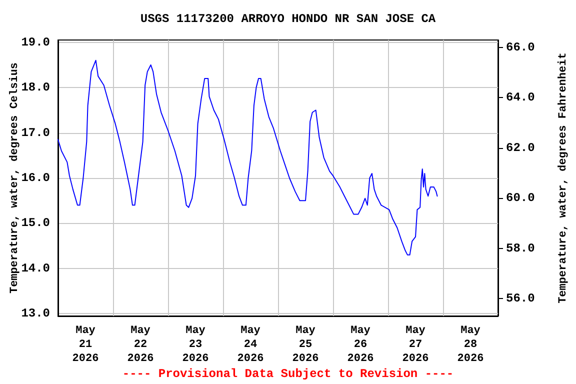 The width and height of the screenshot is (576, 384). I want to click on y2-axis-title: Temperature, water, degrees Fahrenheit, so click(564, 178).